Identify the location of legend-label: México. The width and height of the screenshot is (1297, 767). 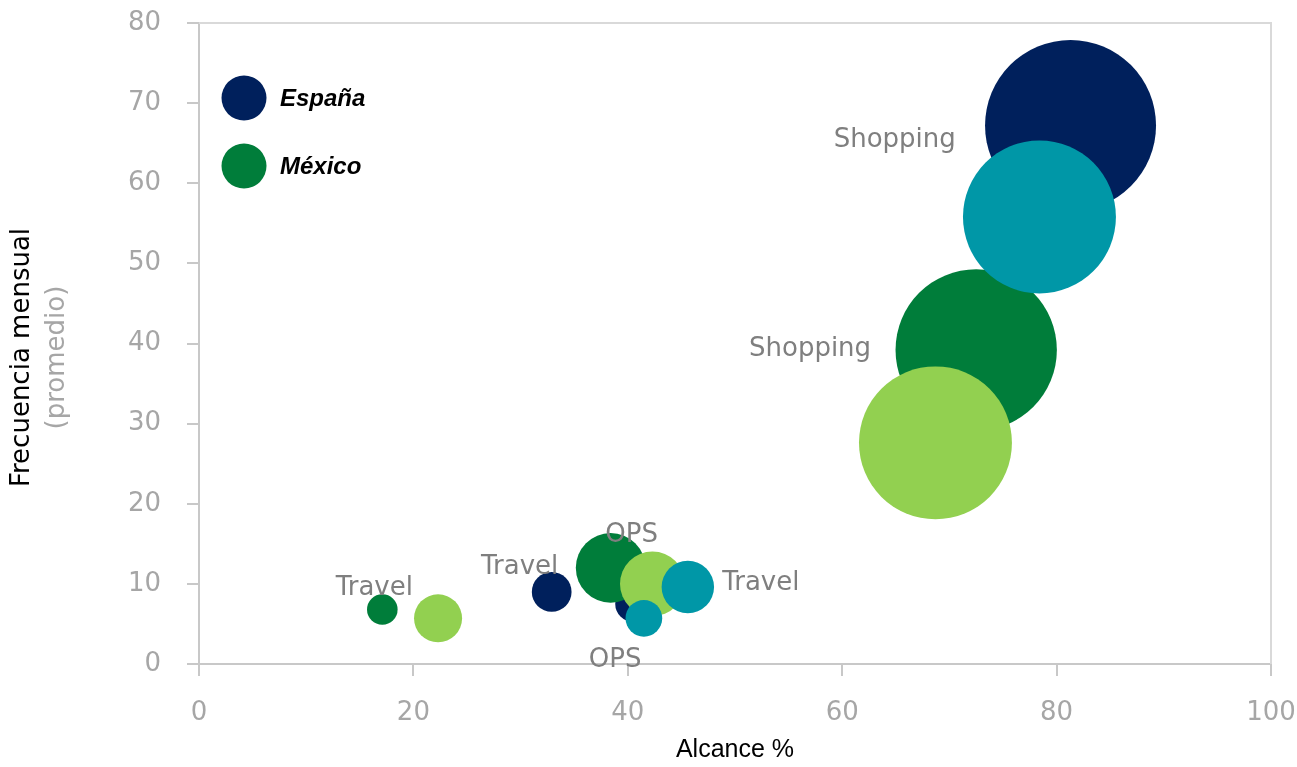
(321, 165).